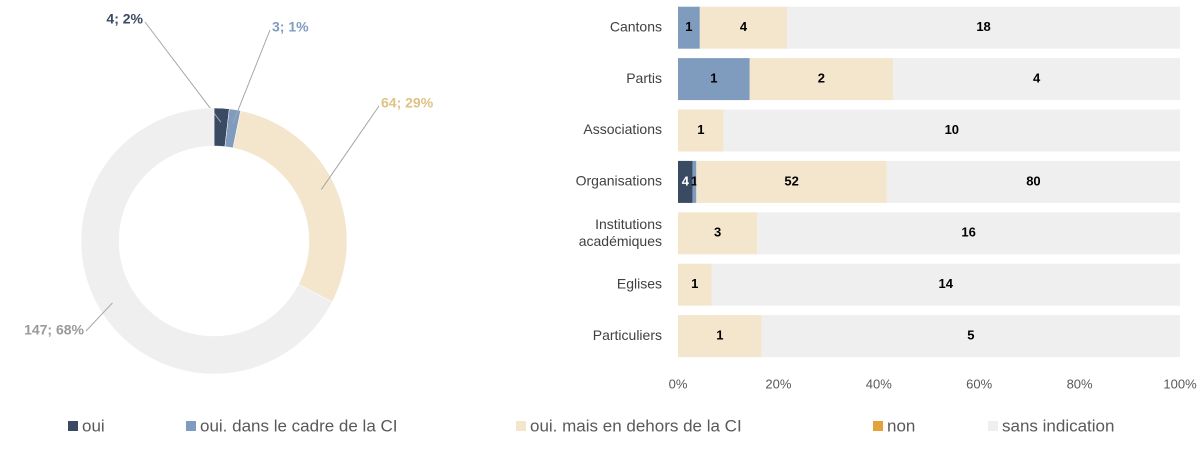  Describe the element at coordinates (619, 181) in the screenshot. I see `y-tick-label: Organisations` at that location.